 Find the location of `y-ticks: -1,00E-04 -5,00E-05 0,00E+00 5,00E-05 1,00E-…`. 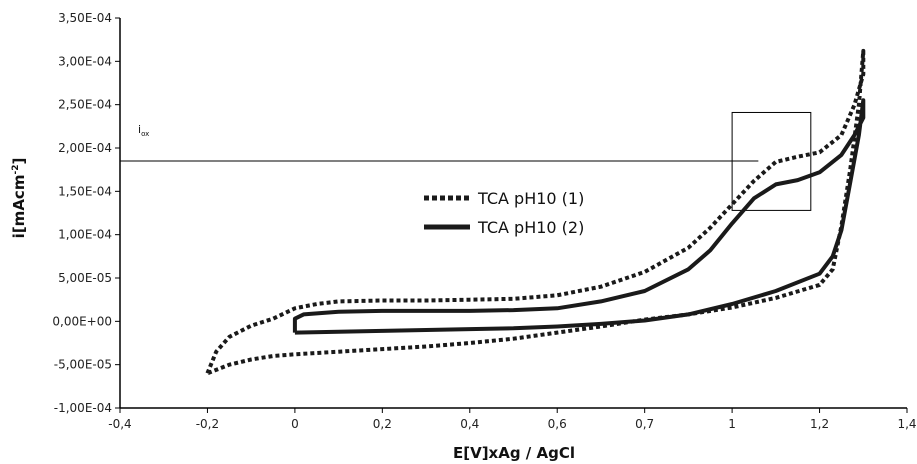

y-ticks: -1,00E-04 -5,00E-05 0,00E+00 5,00E-05 1,00E-… is located at coordinates (86, 213).